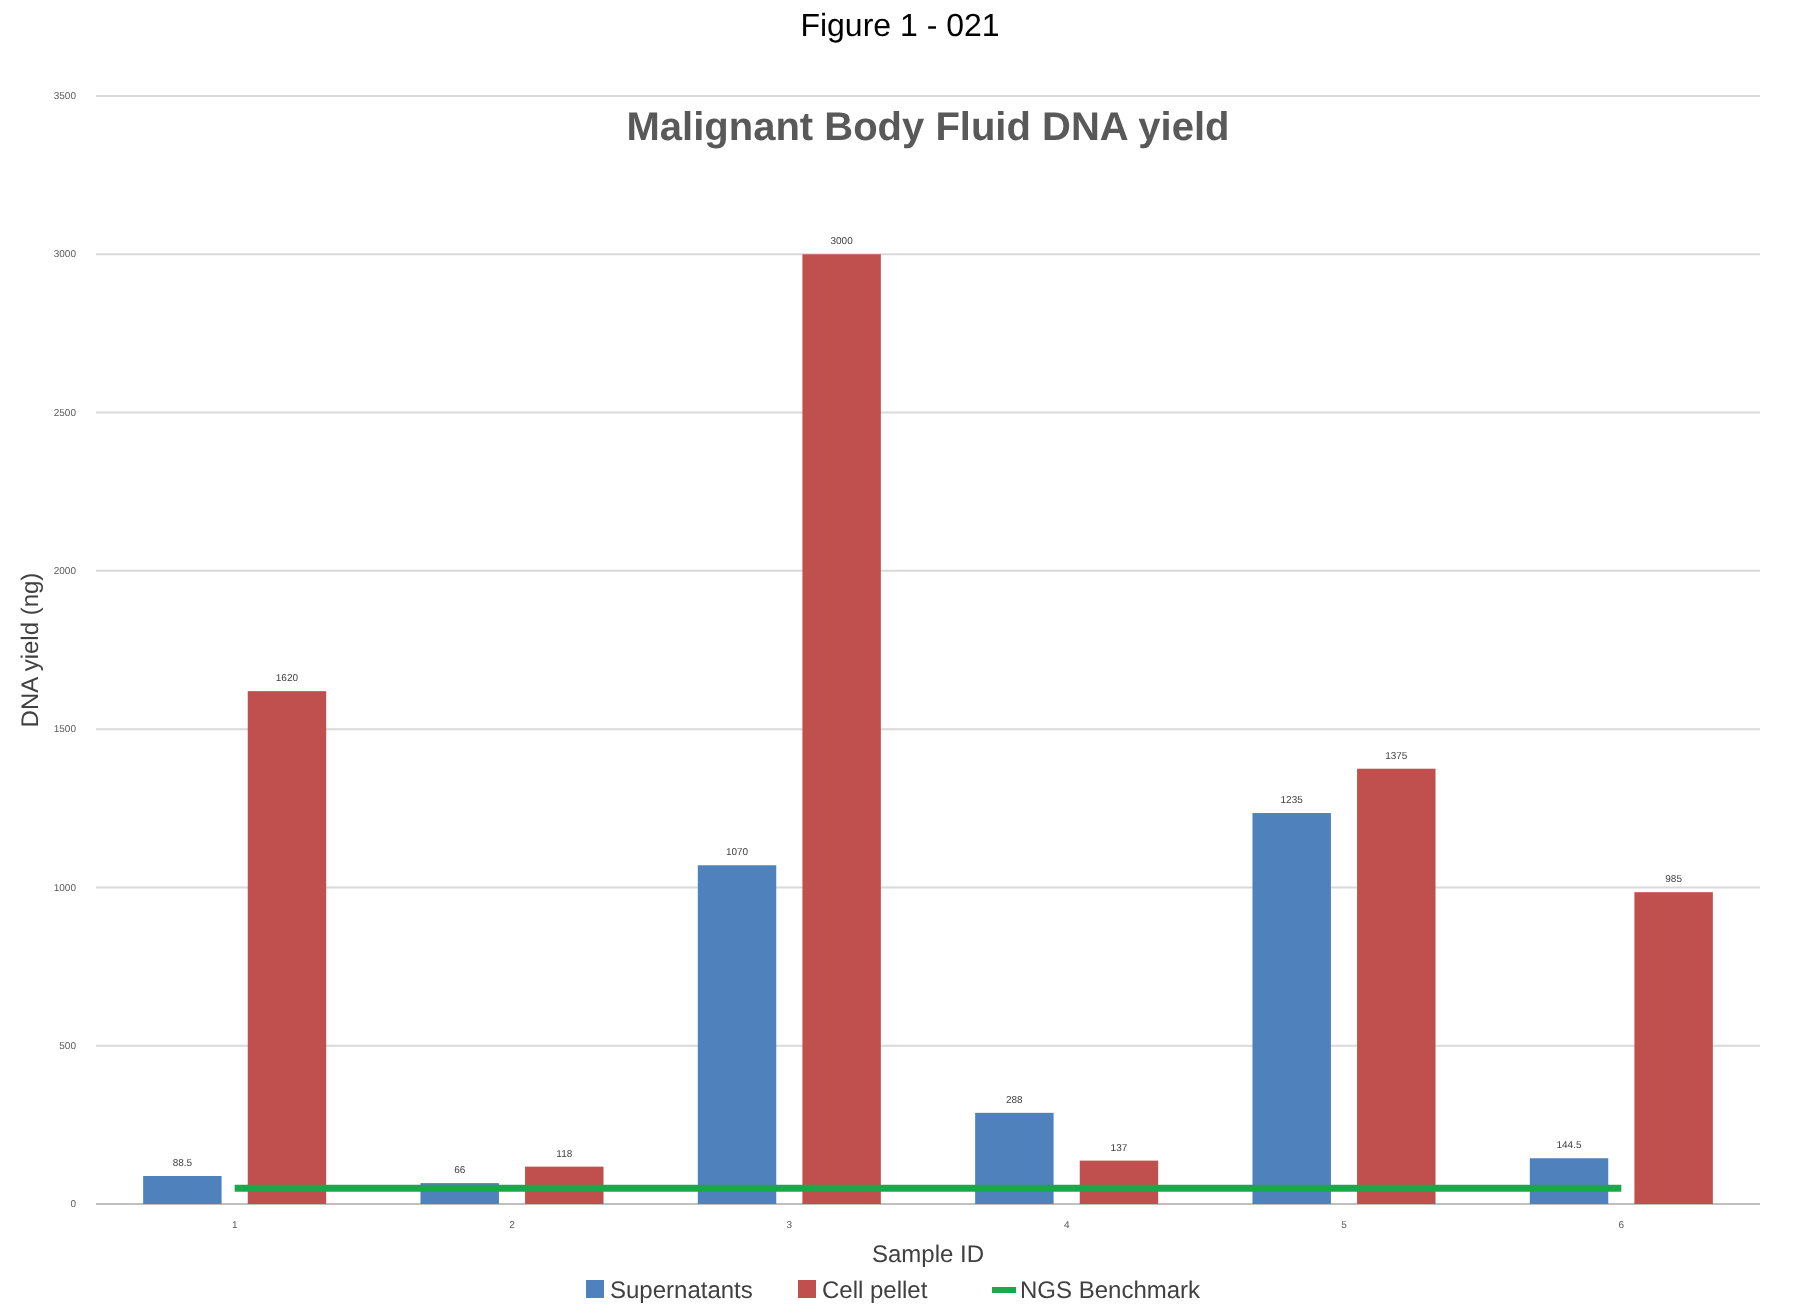 The width and height of the screenshot is (1800, 1314). What do you see at coordinates (681, 1290) in the screenshot?
I see `legend-label: Supernatants` at bounding box center [681, 1290].